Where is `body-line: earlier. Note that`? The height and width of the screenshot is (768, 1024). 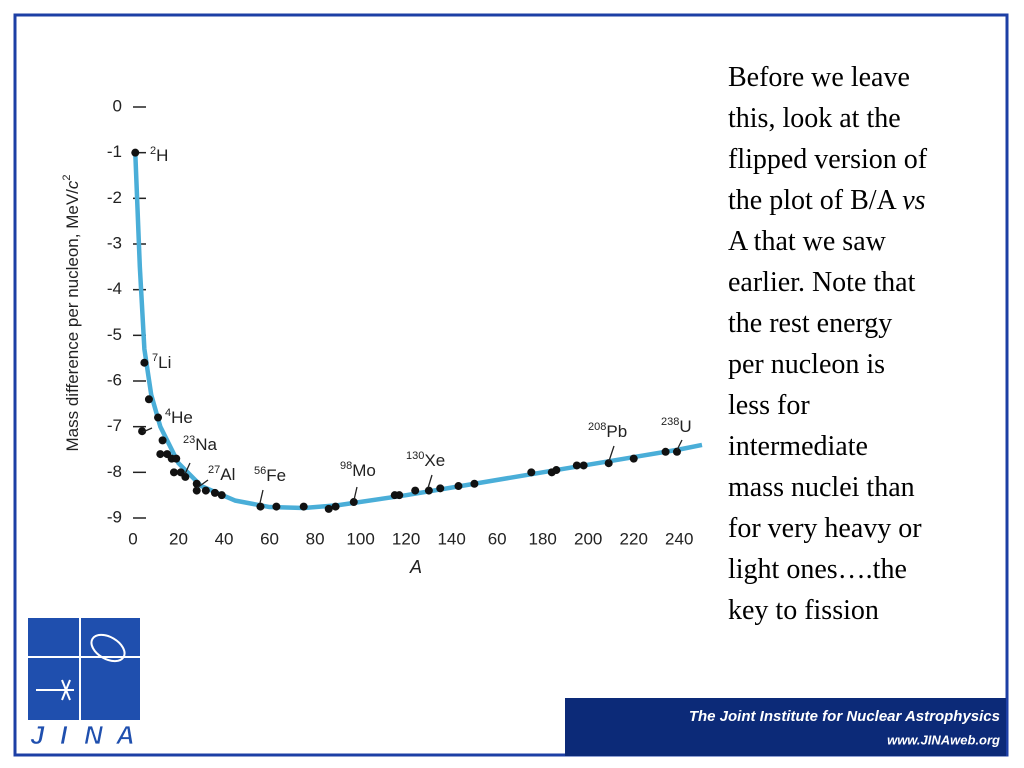 body-line: earlier. Note that is located at coordinates (822, 282).